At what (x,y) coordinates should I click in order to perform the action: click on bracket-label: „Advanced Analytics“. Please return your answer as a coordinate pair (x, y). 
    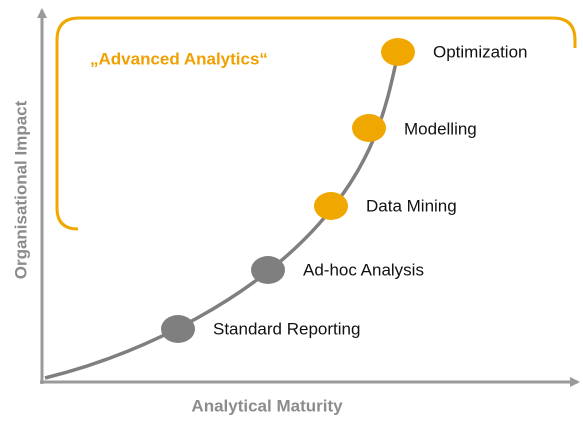
    Looking at the image, I should click on (179, 58).